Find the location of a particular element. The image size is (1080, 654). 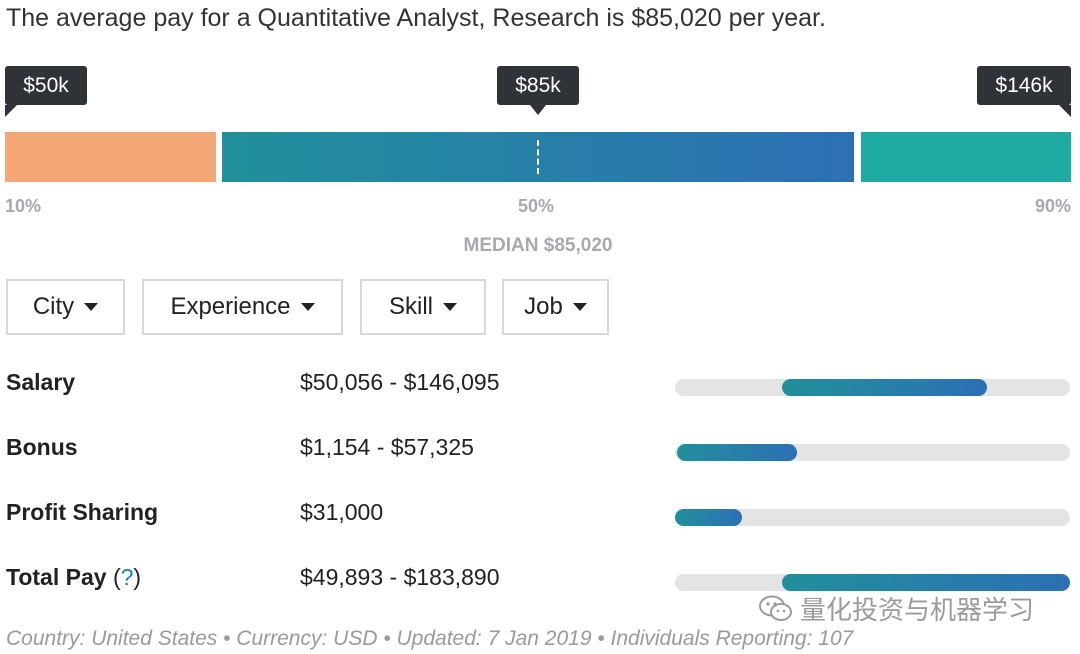

callout-low-pointer is located at coordinates (11, 111).